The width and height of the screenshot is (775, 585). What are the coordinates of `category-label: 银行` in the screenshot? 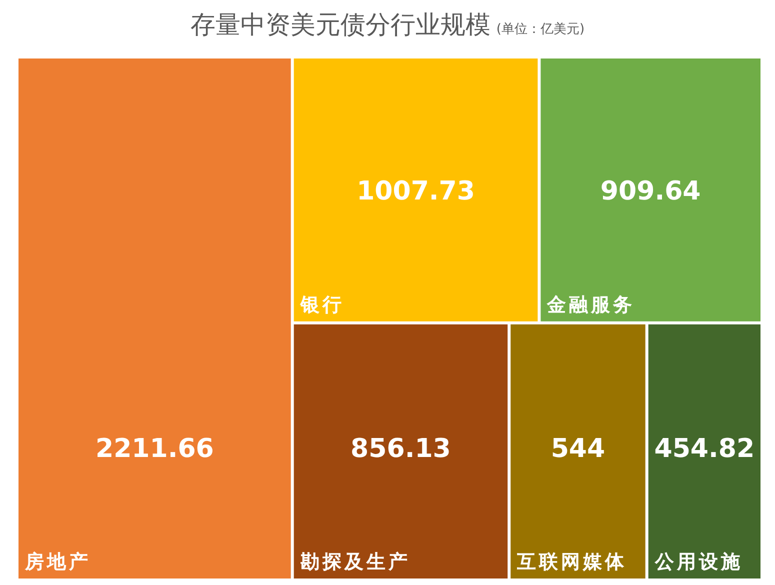 It's located at (321, 305).